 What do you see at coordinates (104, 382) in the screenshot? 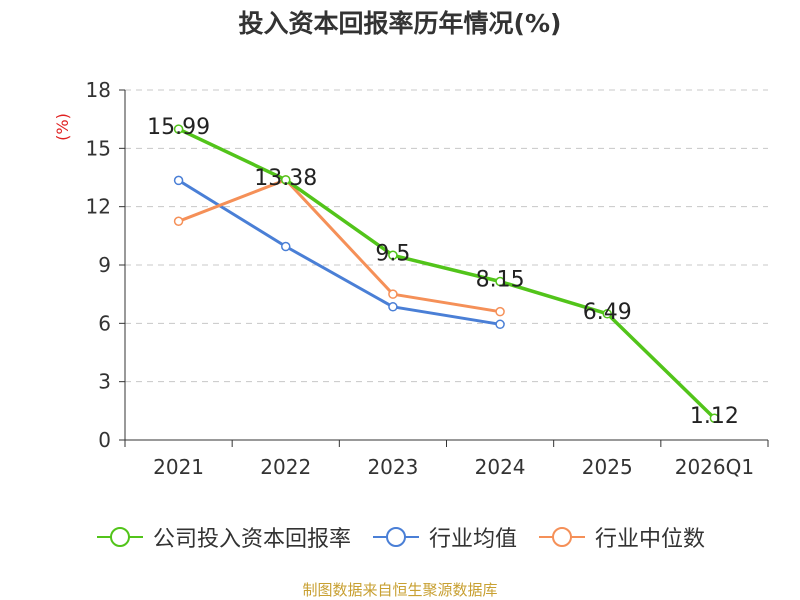
I see `y-tick-label: 3` at bounding box center [104, 382].